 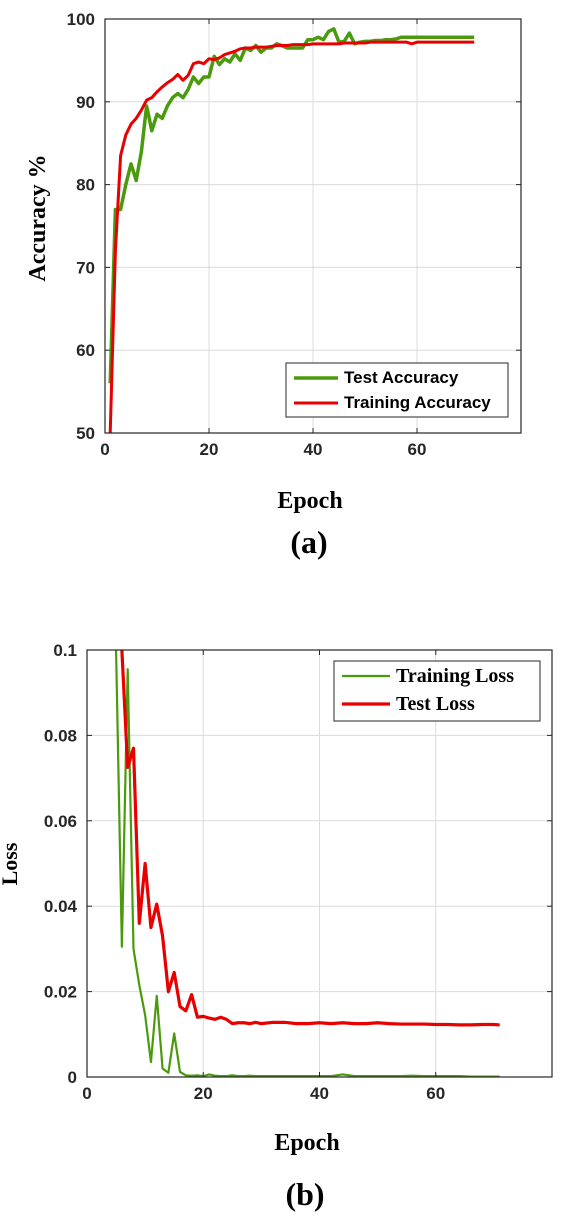 What do you see at coordinates (104, 449) in the screenshot?
I see `panel-a-x-tick-label: 0` at bounding box center [104, 449].